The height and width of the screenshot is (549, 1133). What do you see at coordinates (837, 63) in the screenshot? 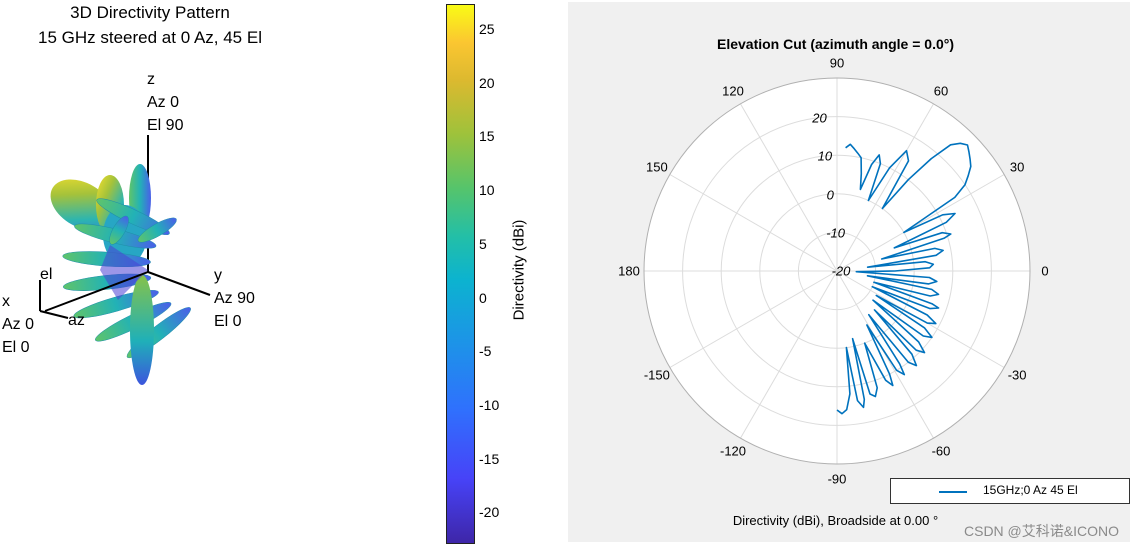
I see `angle-tick-label: 90` at bounding box center [837, 63].